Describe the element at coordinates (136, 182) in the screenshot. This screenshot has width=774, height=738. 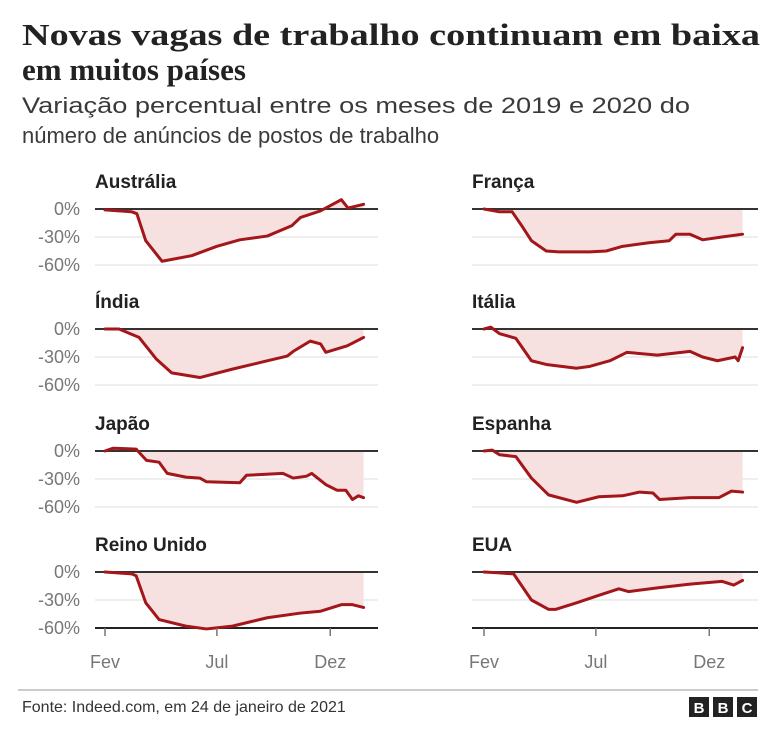
I see `panel-title: Austrália` at that location.